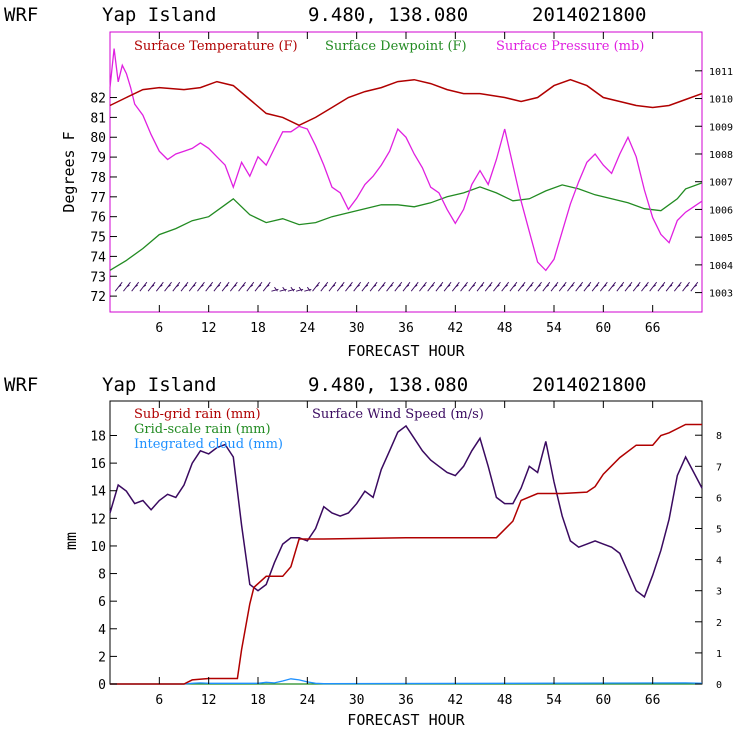 The image size is (740, 740). Describe the element at coordinates (98, 464) in the screenshot. I see `bottom-y-tick-label: 16` at that location.